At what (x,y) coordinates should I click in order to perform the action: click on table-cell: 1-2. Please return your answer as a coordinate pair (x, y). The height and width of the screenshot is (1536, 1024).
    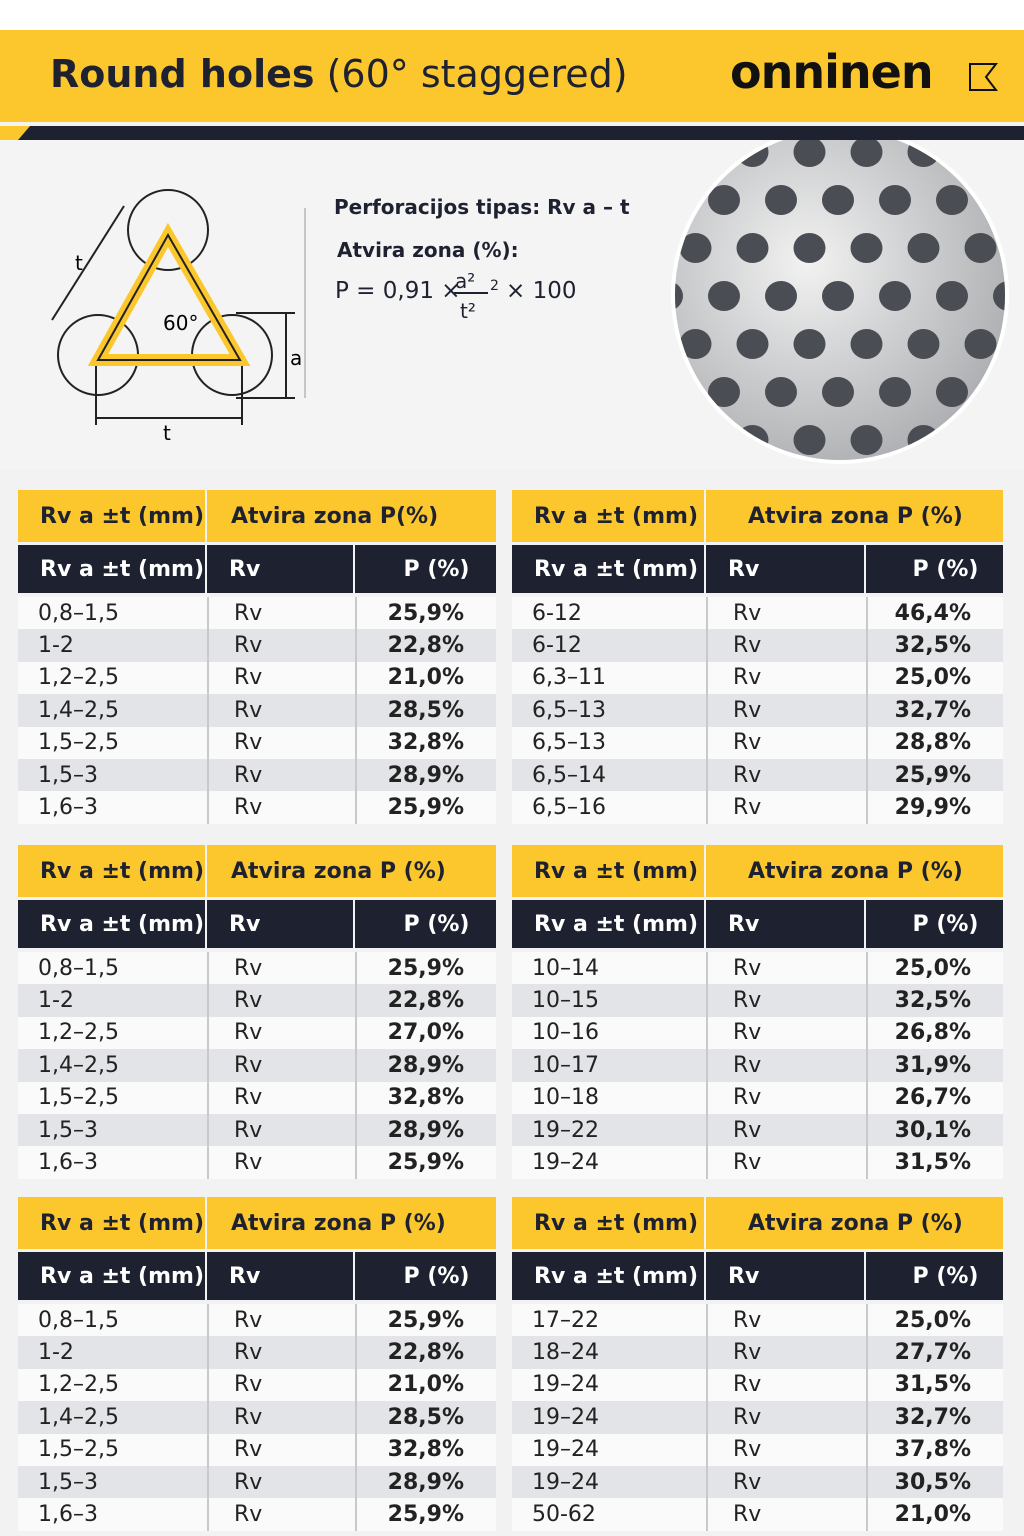
    Looking at the image, I should click on (56, 1001).